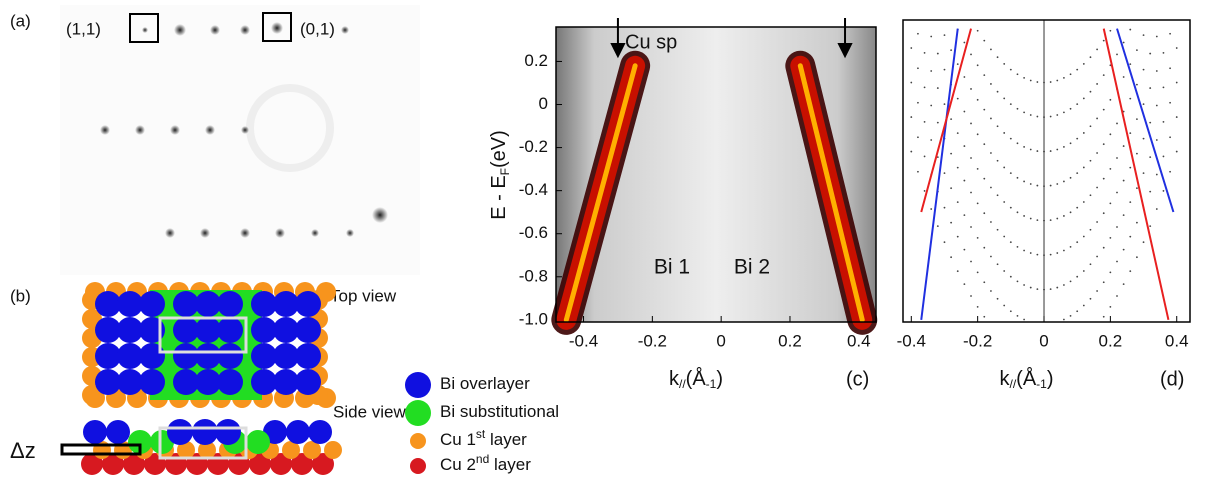  Describe the element at coordinates (752, 267) in the screenshot. I see `series-label: Bi 2` at that location.